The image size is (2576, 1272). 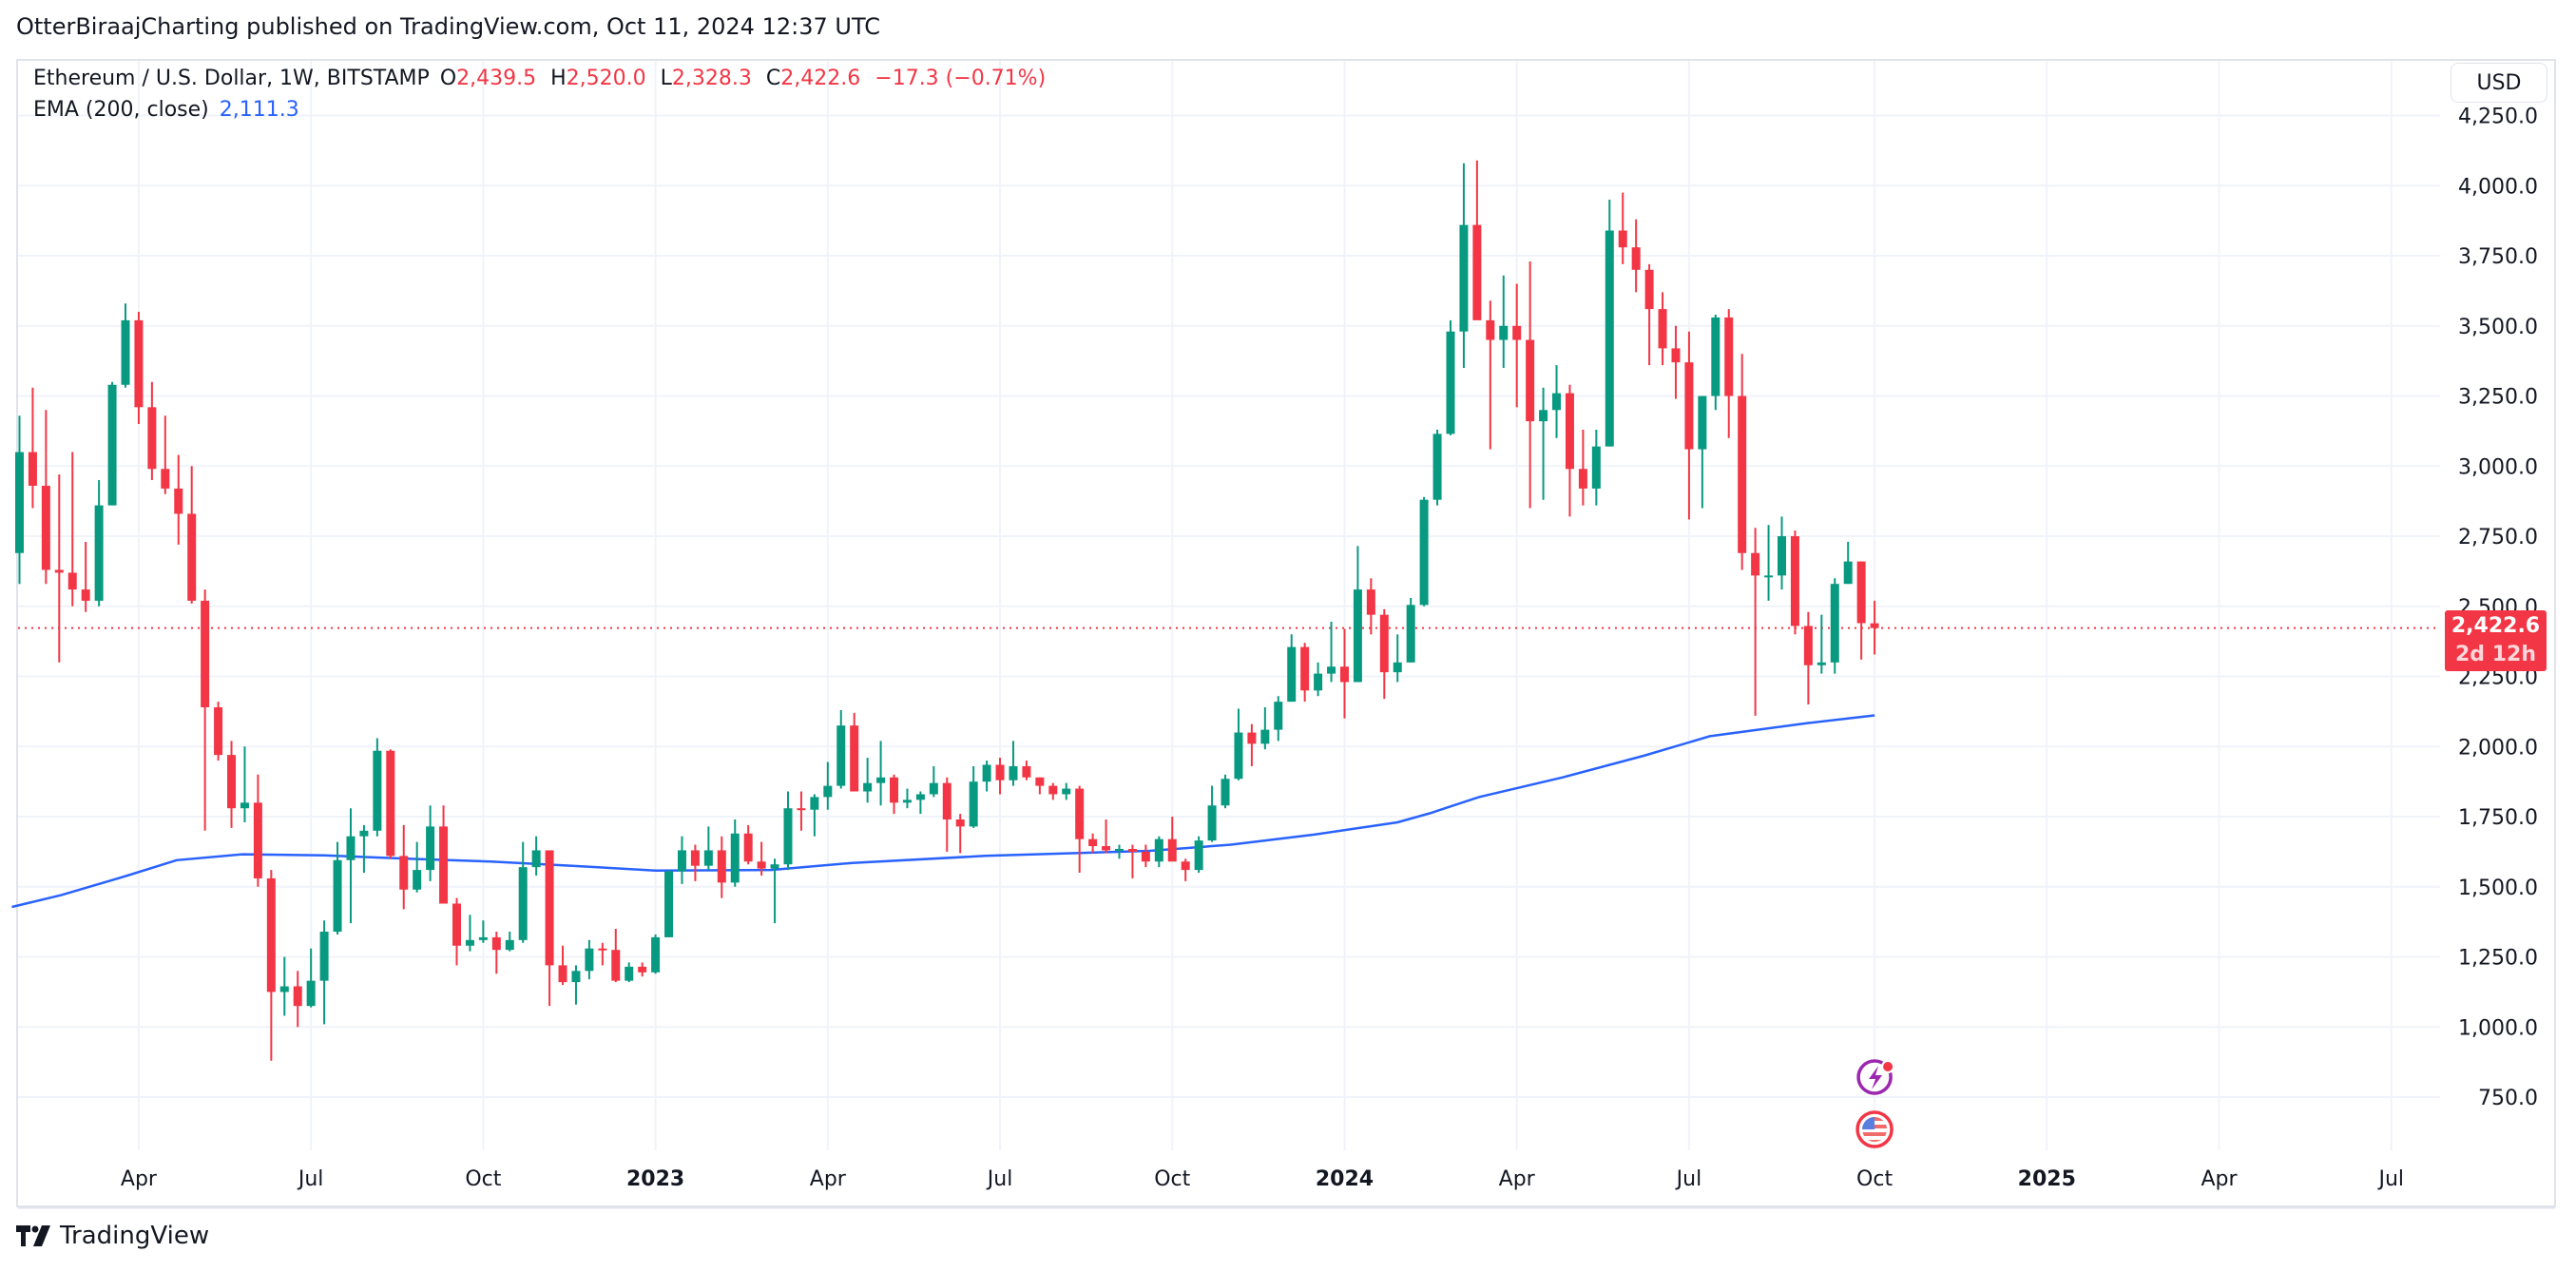 I want to click on currency-button: USD, so click(x=2499, y=83).